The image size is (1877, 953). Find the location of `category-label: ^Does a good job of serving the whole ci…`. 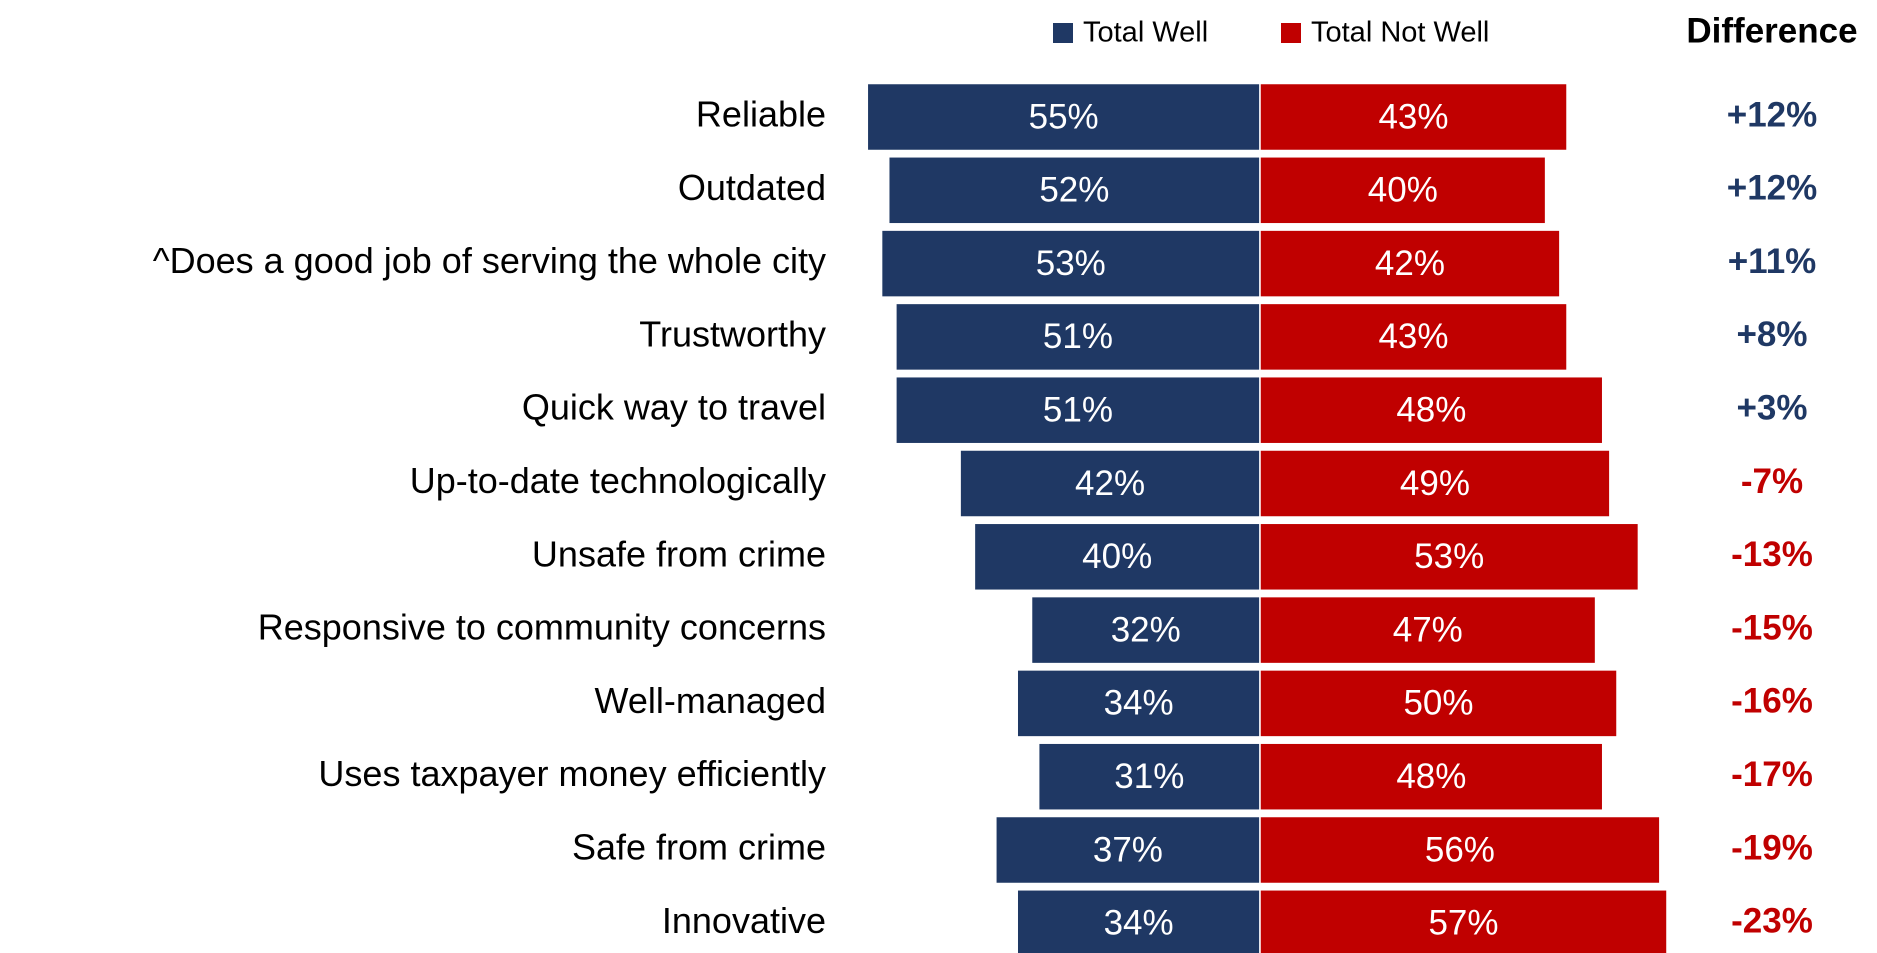

category-label: ^Does a good job of serving the whole ci… is located at coordinates (489, 260).